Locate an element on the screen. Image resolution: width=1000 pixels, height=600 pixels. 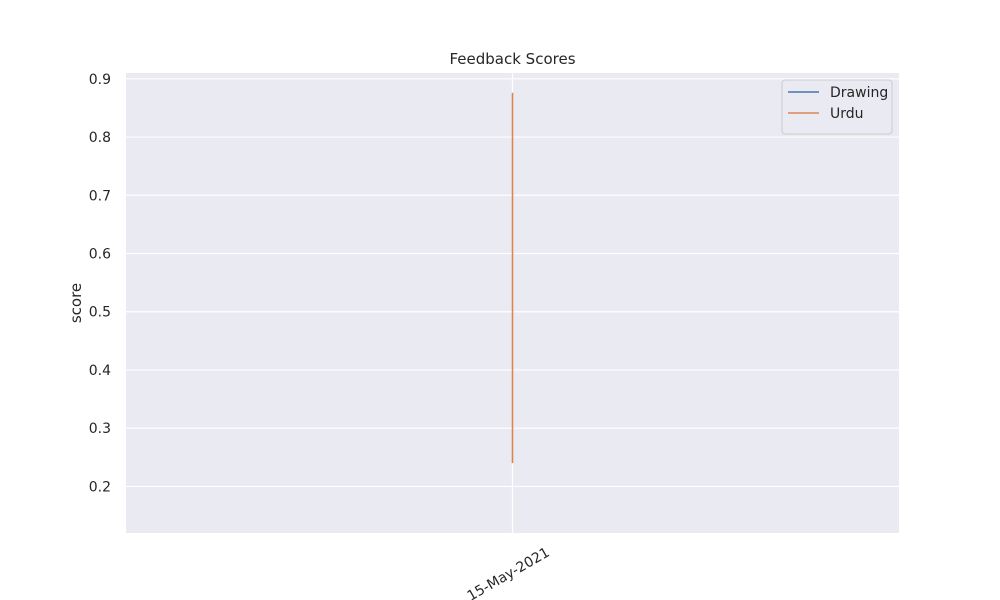
y-tick-label: 0.5 is located at coordinates (100, 313).